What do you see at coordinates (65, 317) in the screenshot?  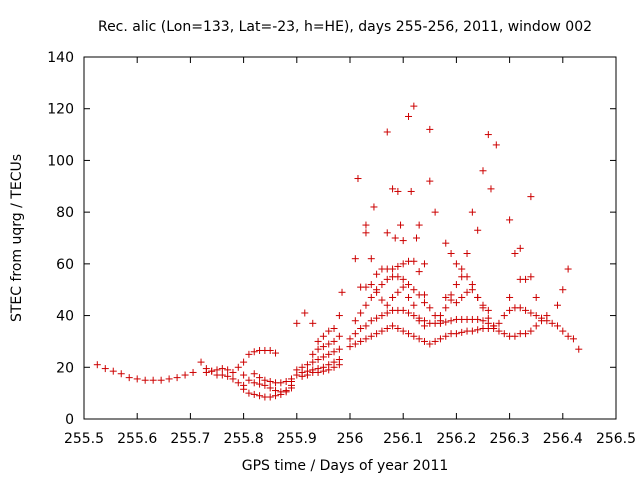 I see `y-tick-label: 40` at bounding box center [65, 317].